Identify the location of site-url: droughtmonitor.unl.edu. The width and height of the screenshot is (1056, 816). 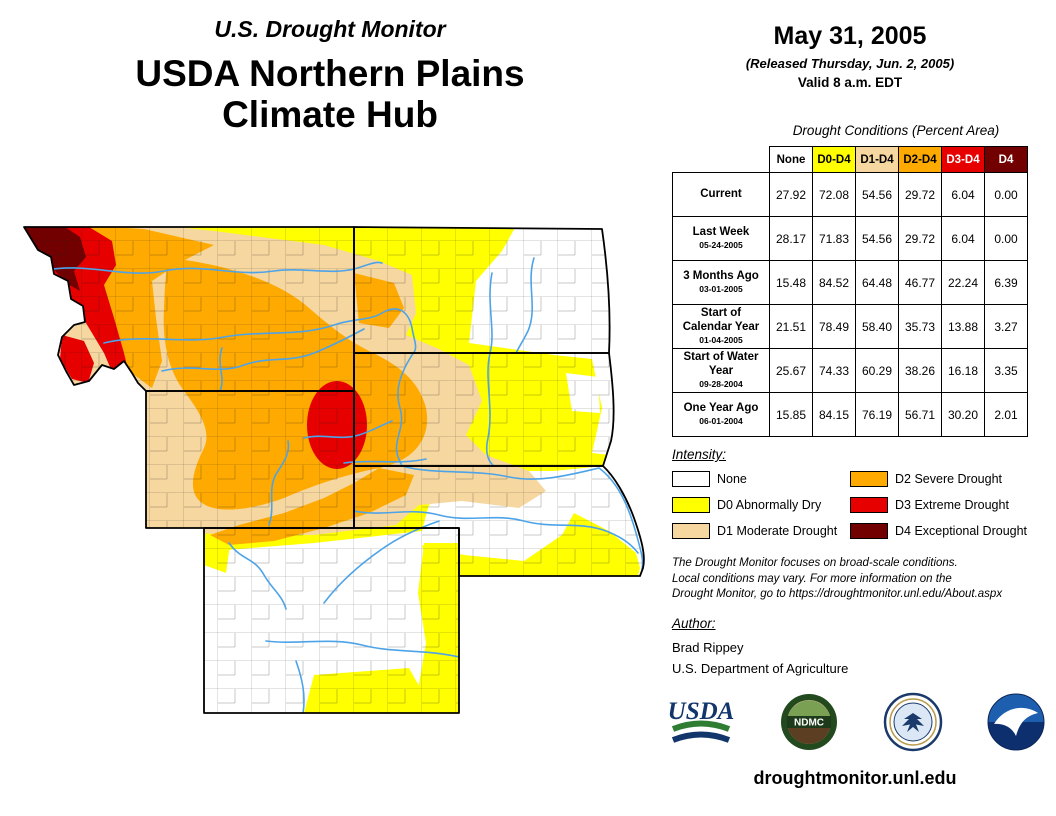
(855, 778).